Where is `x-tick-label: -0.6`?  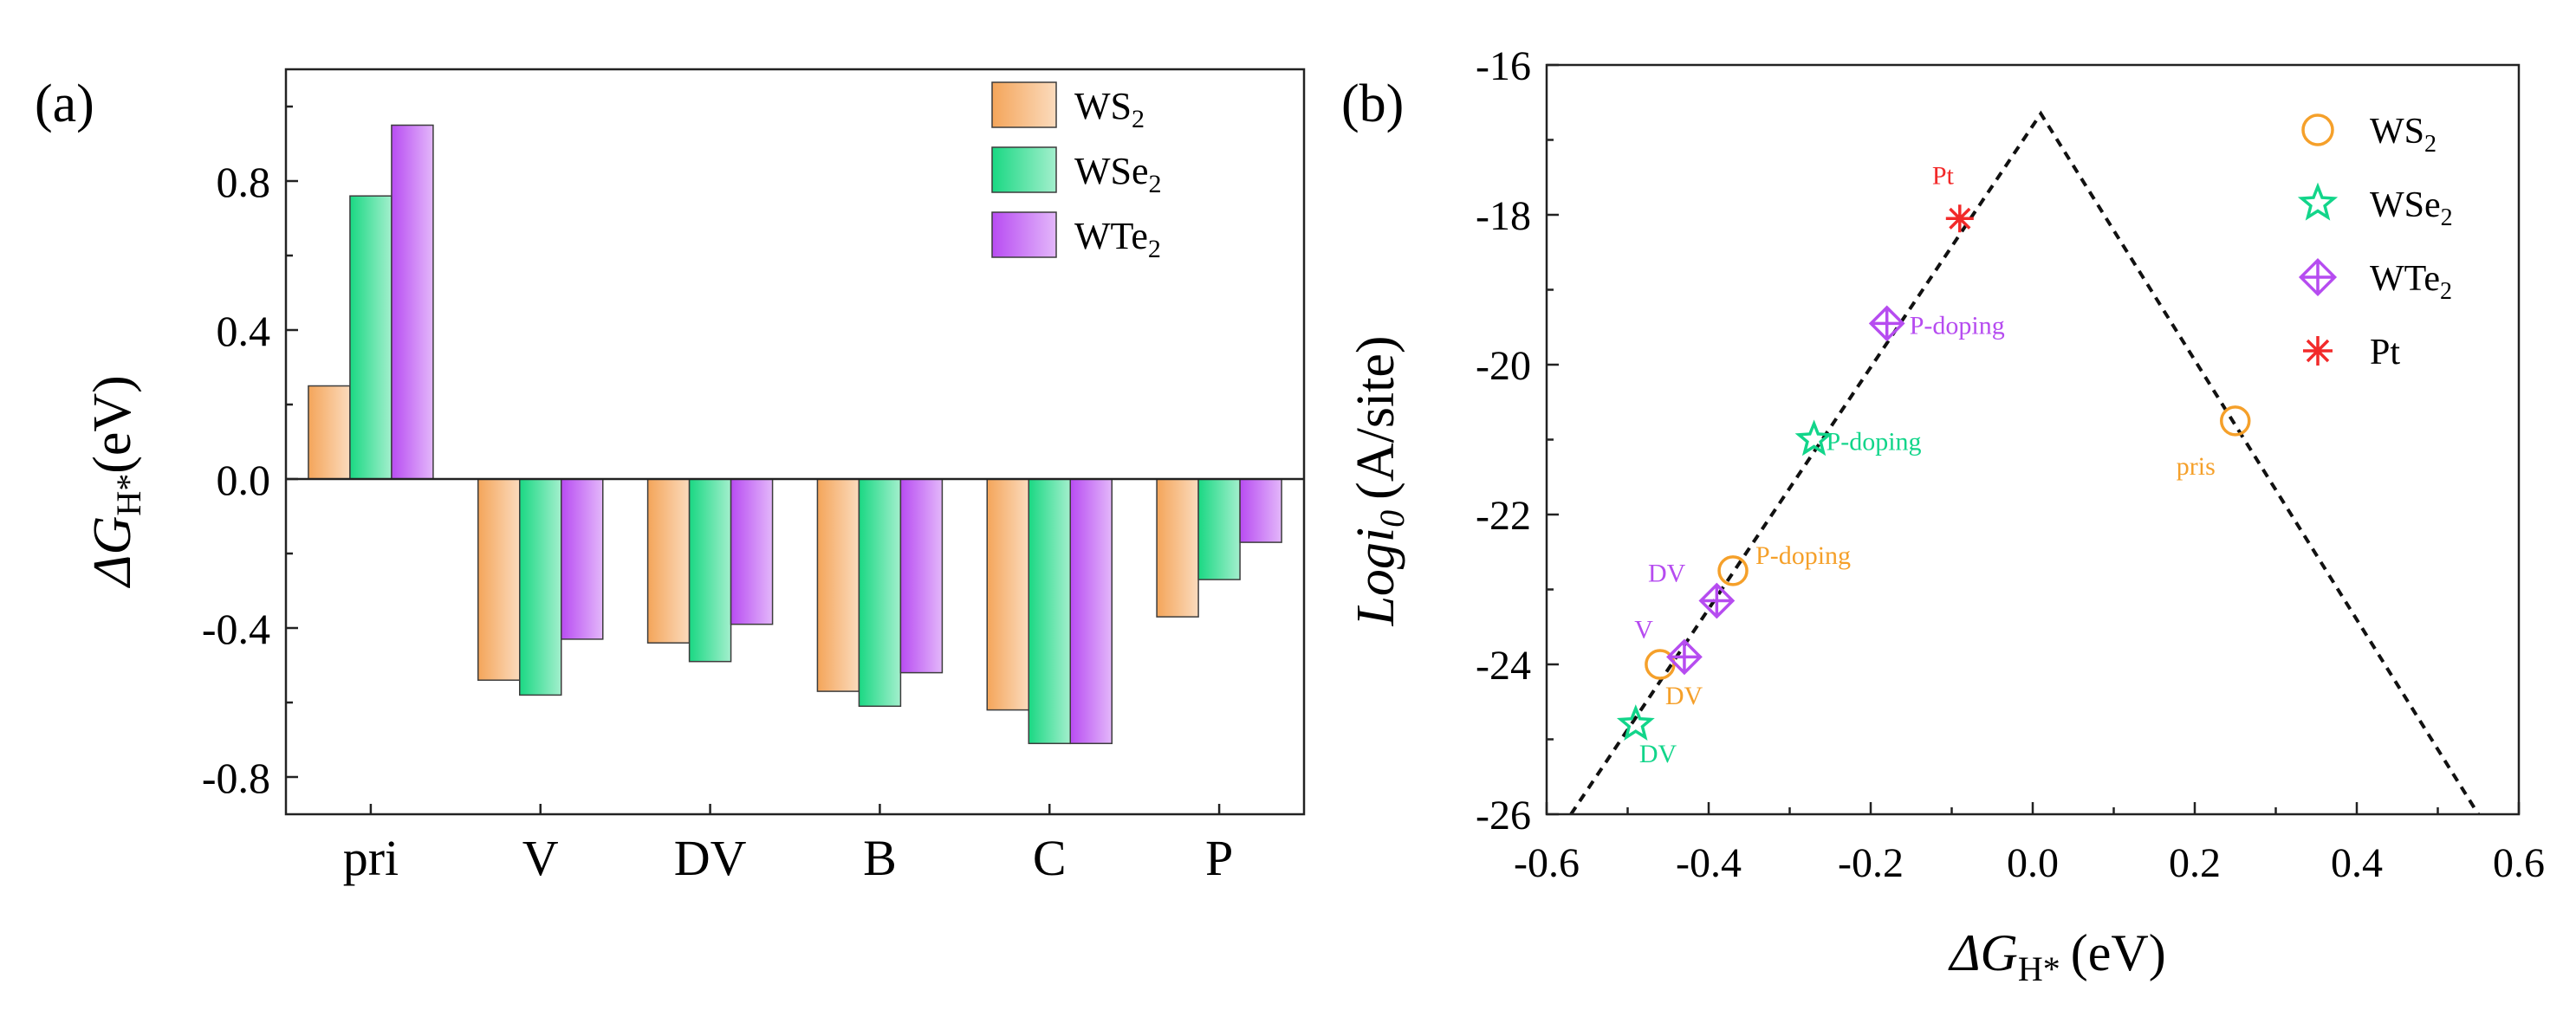 x-tick-label: -0.6 is located at coordinates (1547, 863).